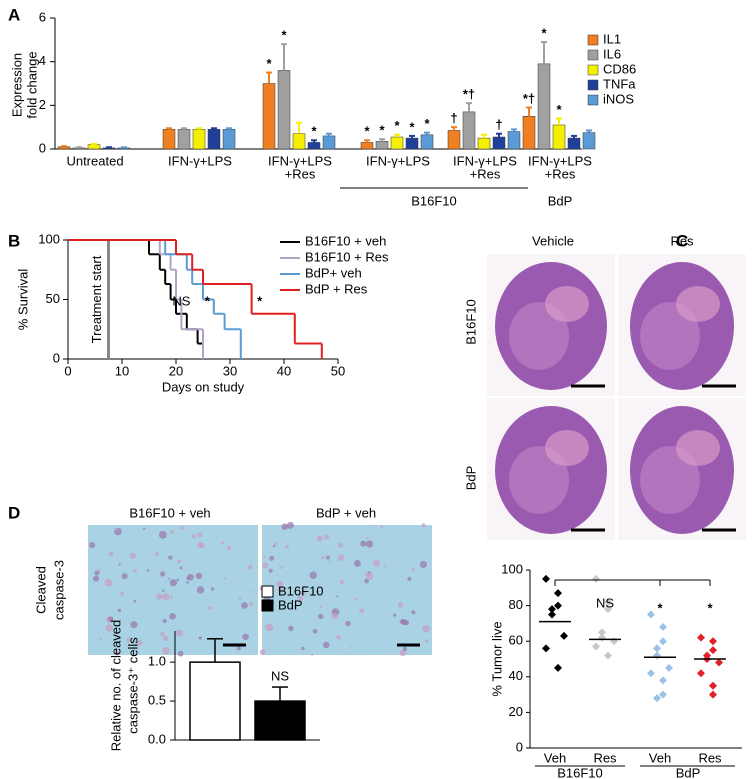 The height and width of the screenshot is (779, 752). Describe the element at coordinates (619, 68) in the screenshot. I see `legend-label: CD86` at that location.